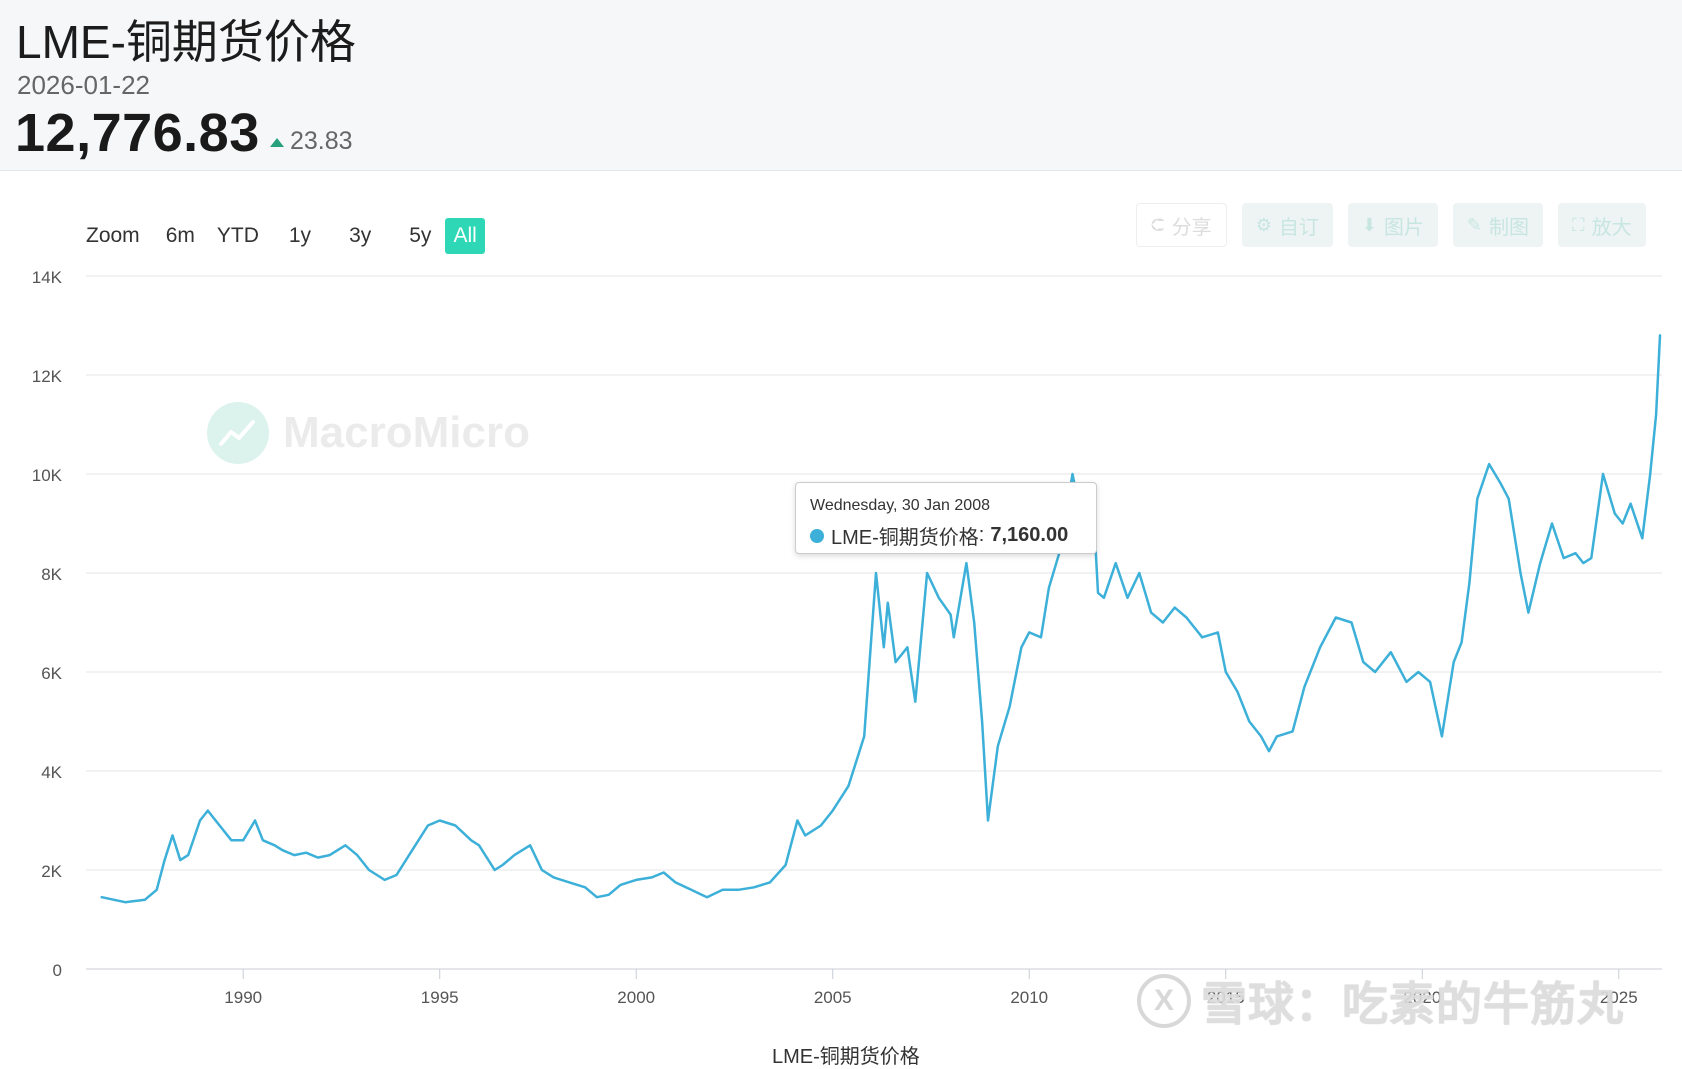  I want to click on image-download-button: ⬇ 图片, so click(1392, 225).